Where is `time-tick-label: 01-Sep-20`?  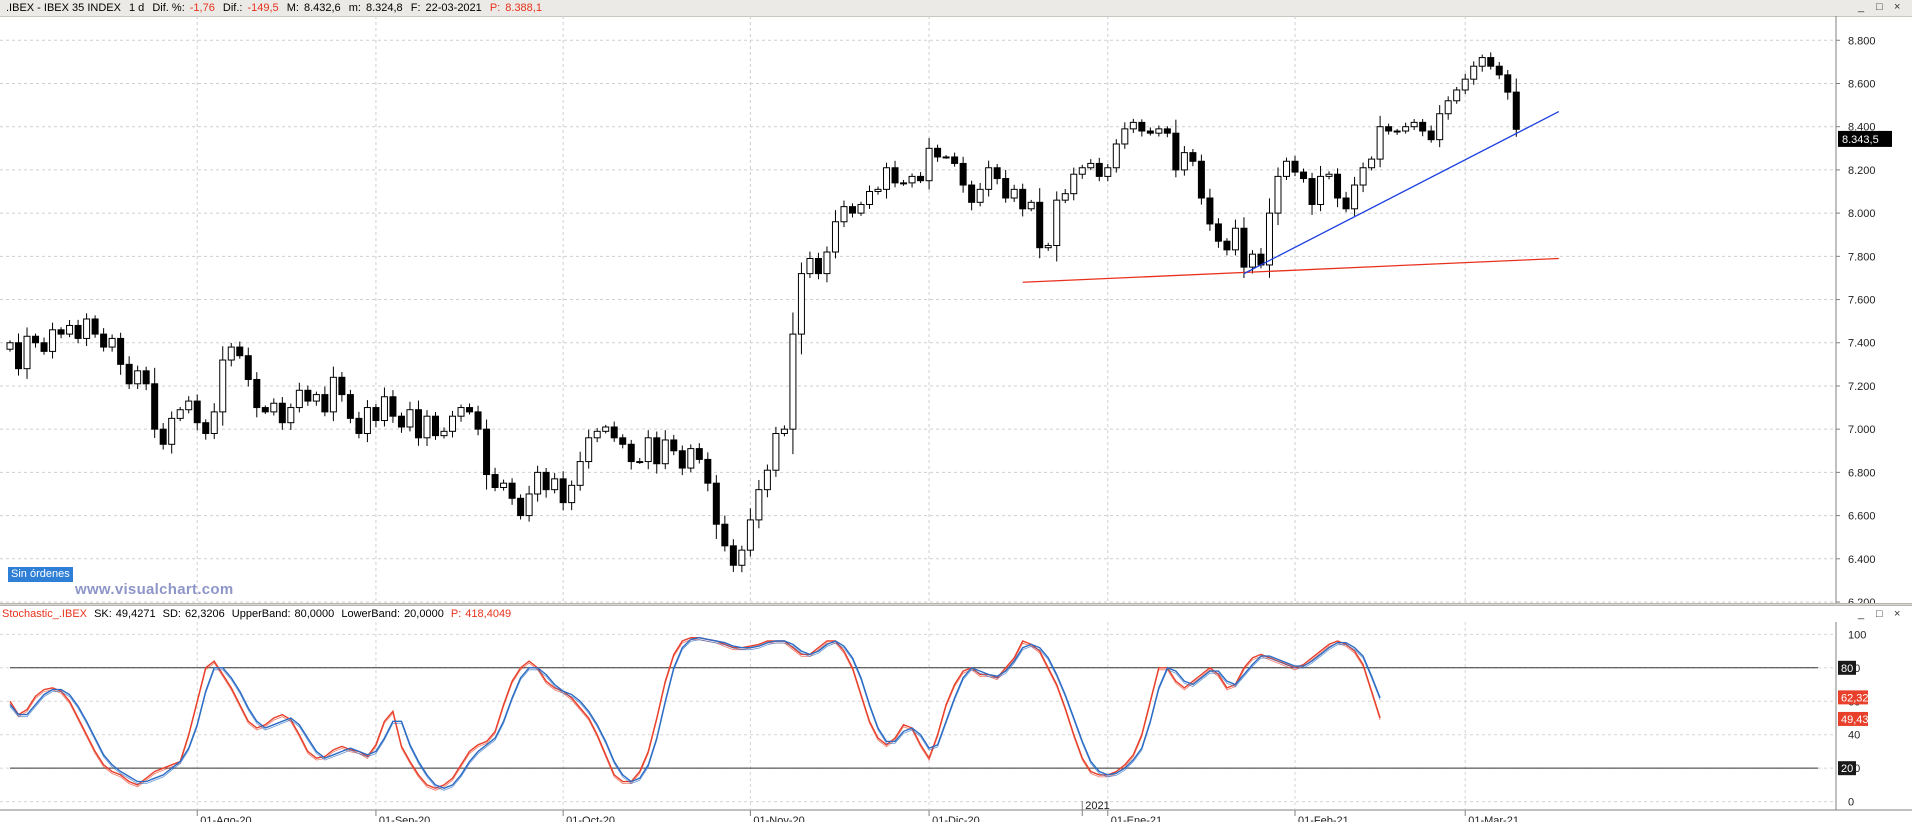
time-tick-label: 01-Sep-20 is located at coordinates (404, 818).